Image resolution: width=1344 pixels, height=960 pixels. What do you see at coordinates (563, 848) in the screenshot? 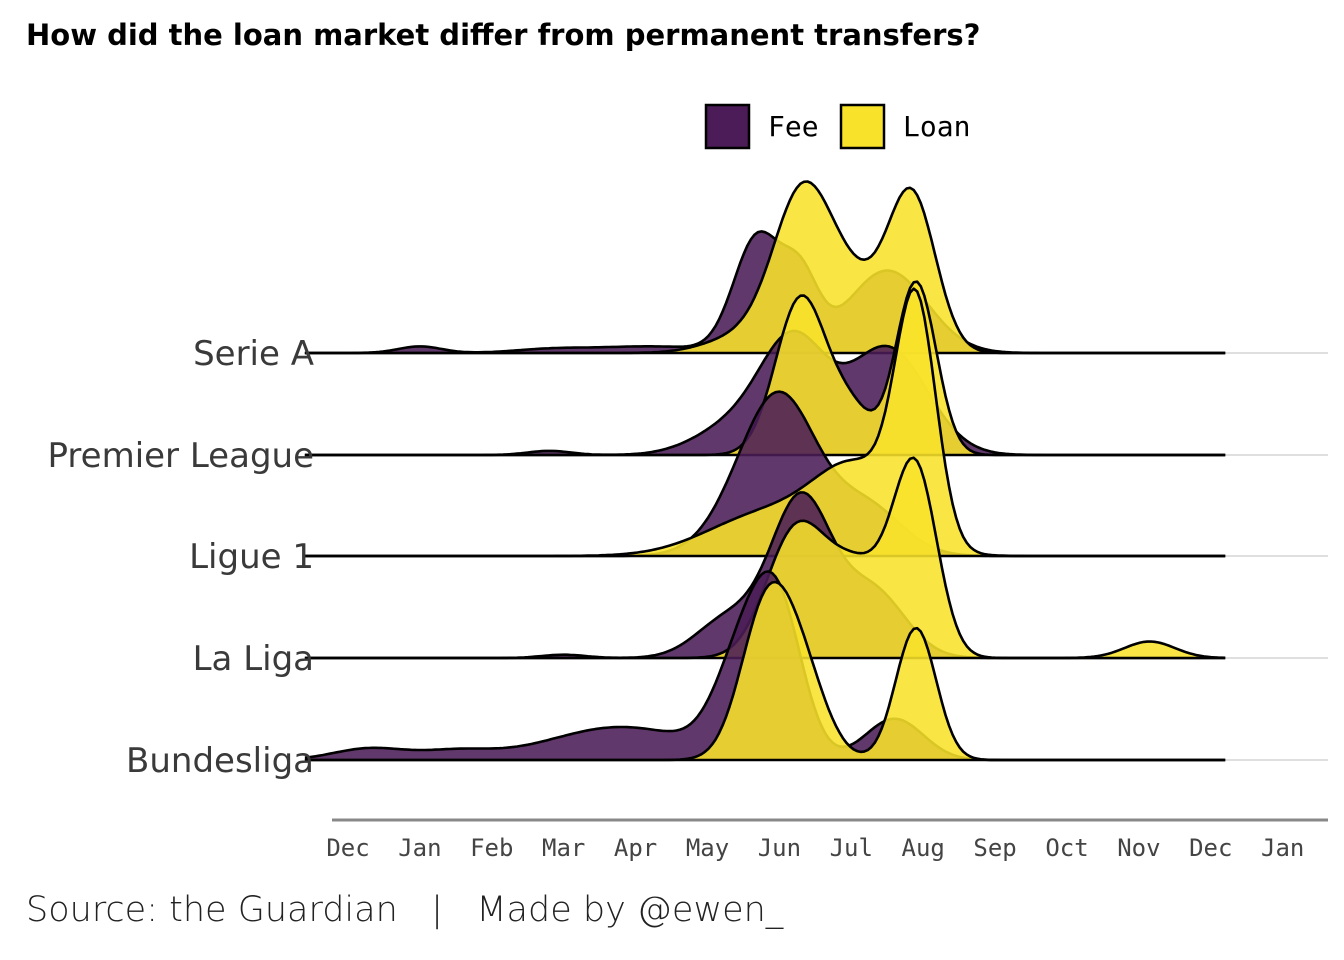
I see `x-tick-label: Mar` at bounding box center [563, 848].